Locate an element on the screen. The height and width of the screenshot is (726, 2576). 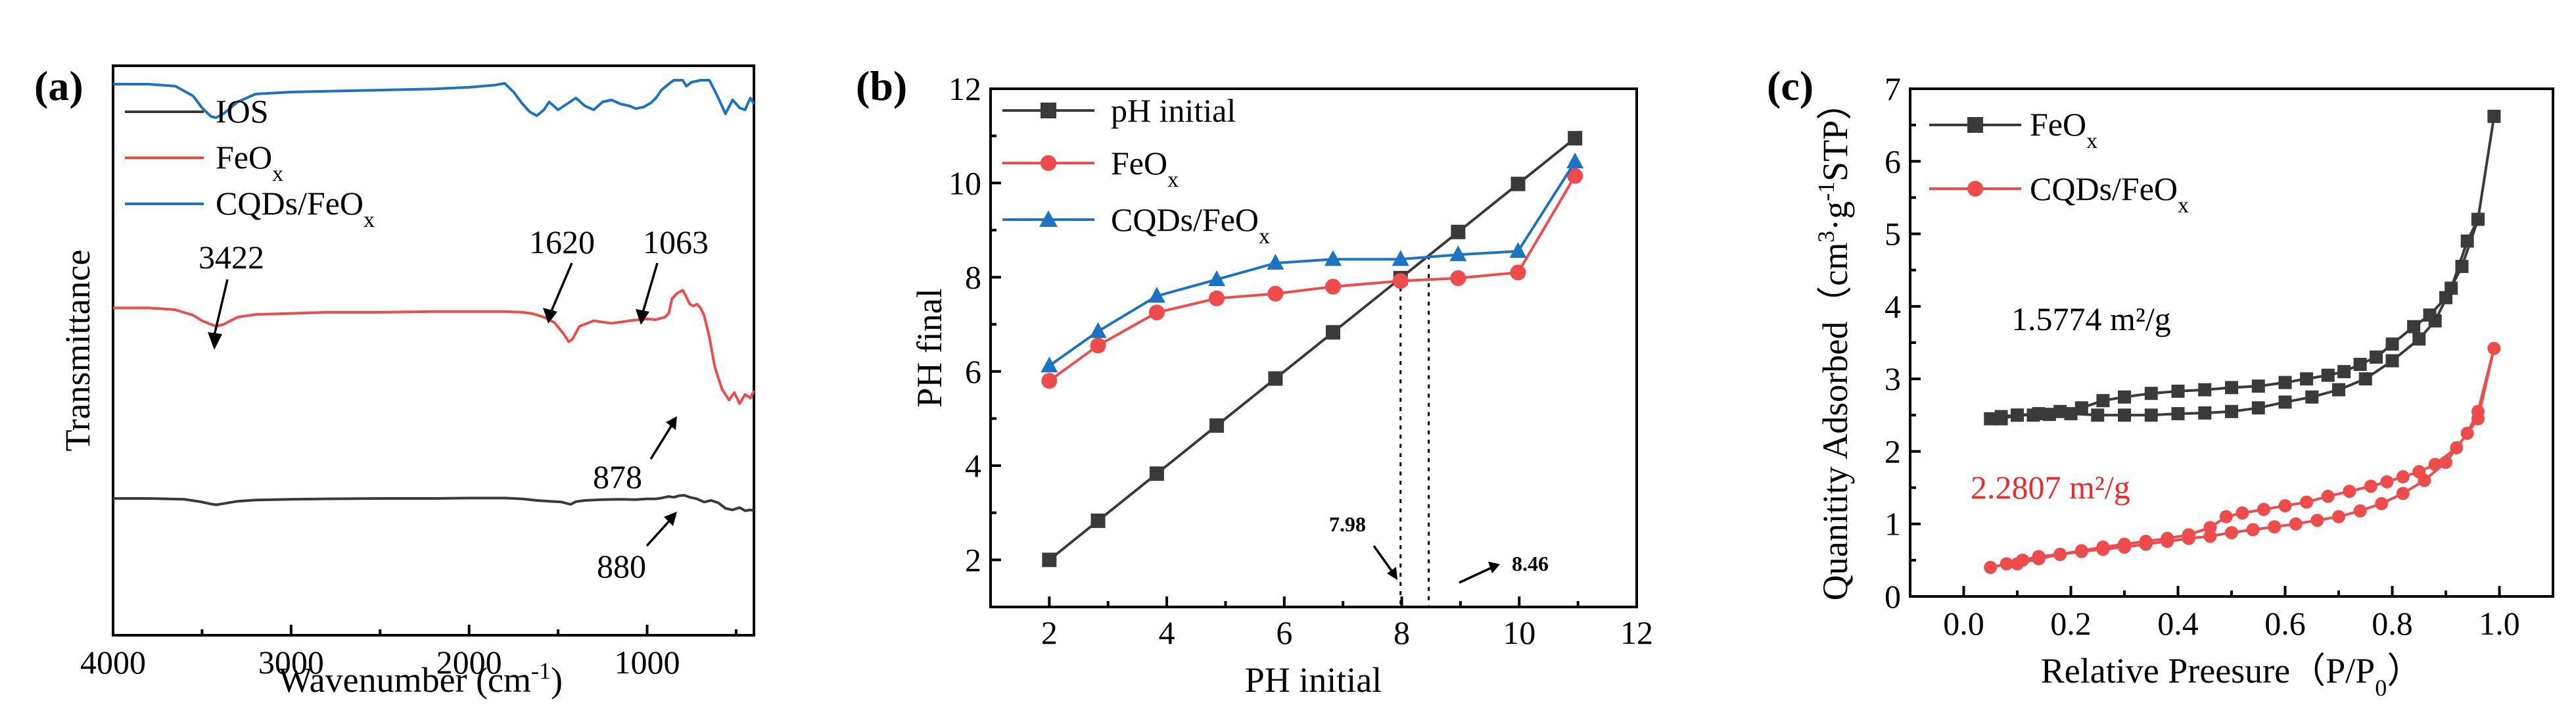
x-tick-label-a-3000: 3000 is located at coordinates (291, 663).